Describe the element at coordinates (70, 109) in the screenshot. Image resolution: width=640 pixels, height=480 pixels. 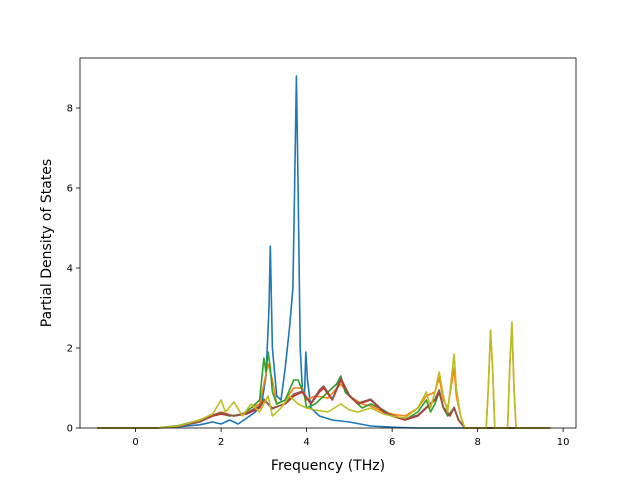
I see `y-tick-label: 8` at that location.